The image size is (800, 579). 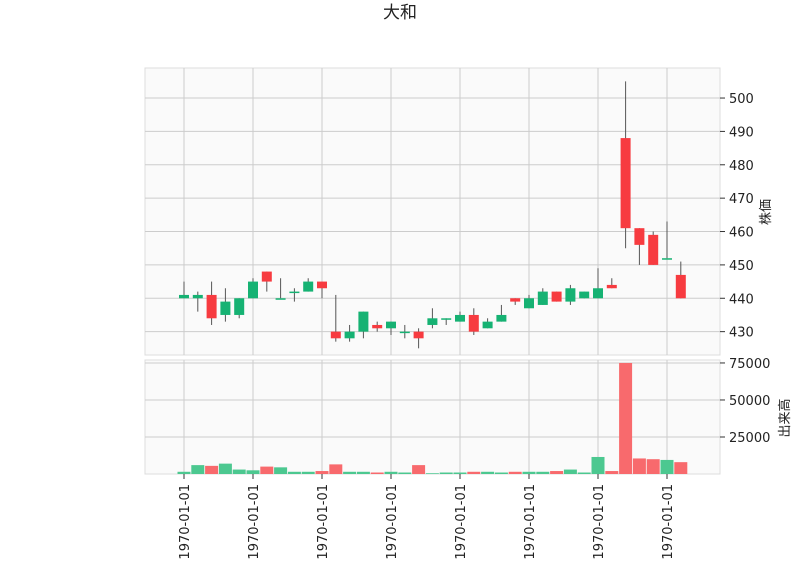 What do you see at coordinates (766, 212) in the screenshot?
I see `price-axis-title: 株価` at bounding box center [766, 212].